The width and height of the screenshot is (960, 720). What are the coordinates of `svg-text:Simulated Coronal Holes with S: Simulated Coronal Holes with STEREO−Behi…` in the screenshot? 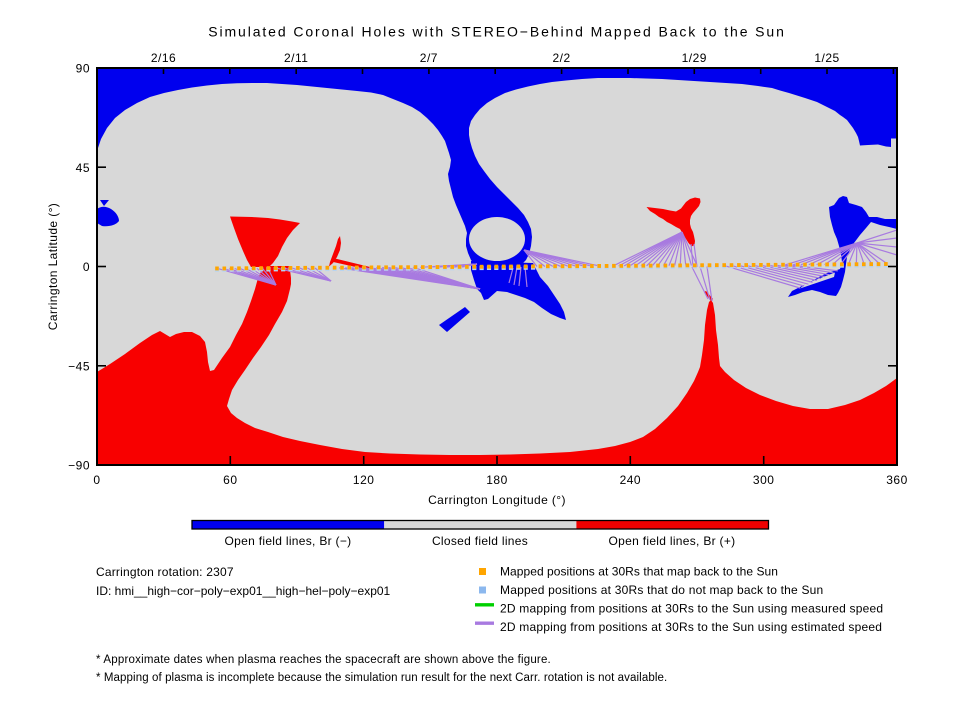 It's located at (497, 32).